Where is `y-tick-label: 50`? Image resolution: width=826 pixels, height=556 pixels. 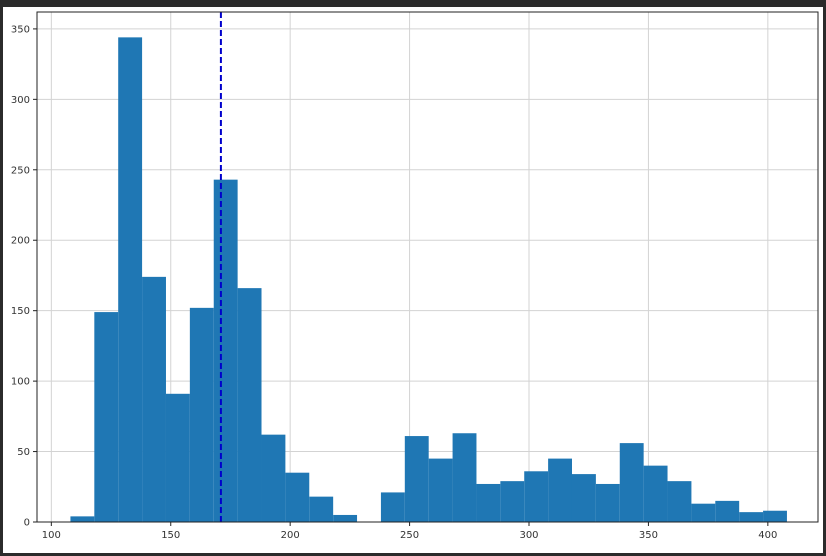
y-tick-label: 50 is located at coordinates (23, 452).